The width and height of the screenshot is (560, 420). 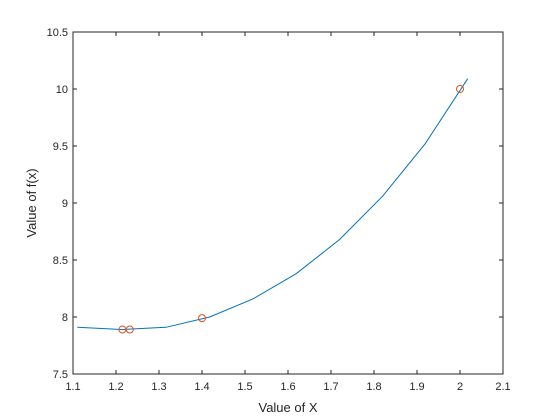 What do you see at coordinates (62, 90) in the screenshot?
I see `y-tick-label: 10` at bounding box center [62, 90].